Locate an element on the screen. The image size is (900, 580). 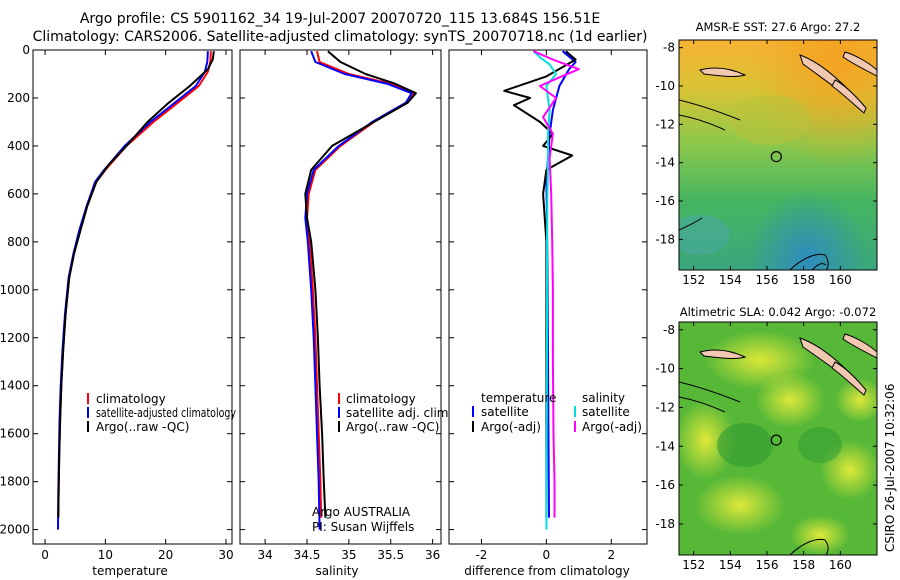
y-tick-label: 1000 is located at coordinates (15, 290).